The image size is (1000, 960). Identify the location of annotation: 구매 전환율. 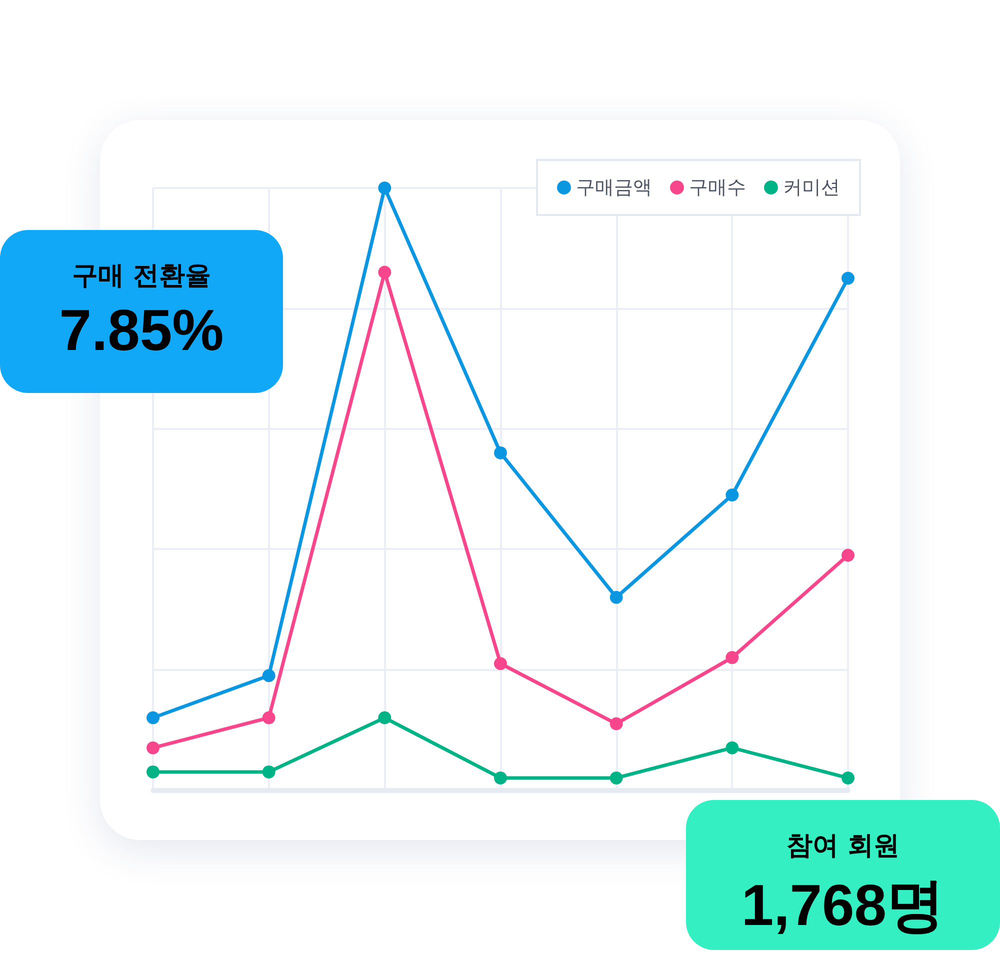
(141, 276).